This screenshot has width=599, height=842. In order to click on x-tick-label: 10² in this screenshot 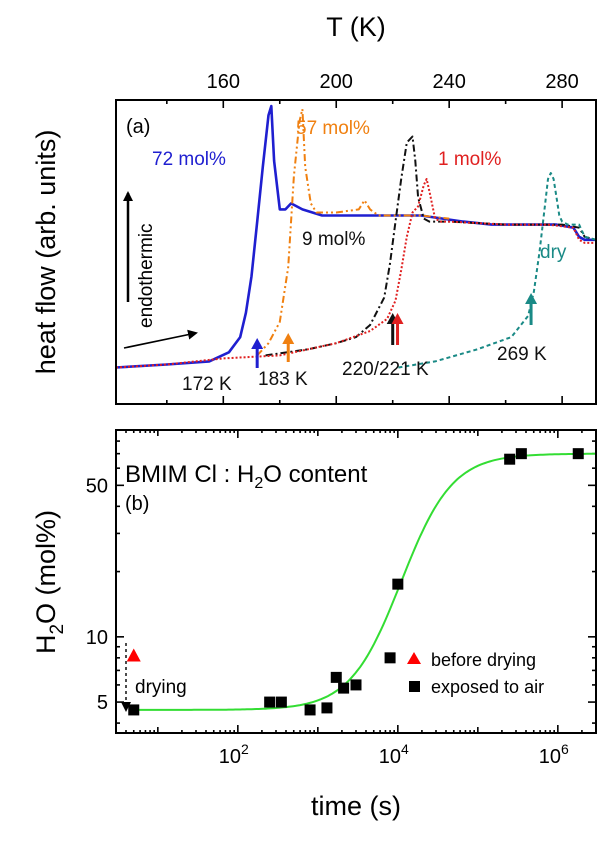, I will do `click(234, 754)`.